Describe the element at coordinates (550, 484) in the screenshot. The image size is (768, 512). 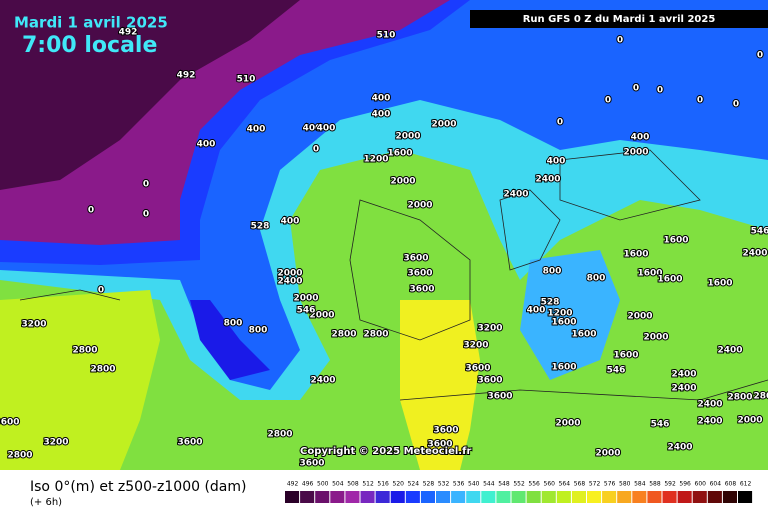
I see `colorbar-tick-label: 560` at that location.